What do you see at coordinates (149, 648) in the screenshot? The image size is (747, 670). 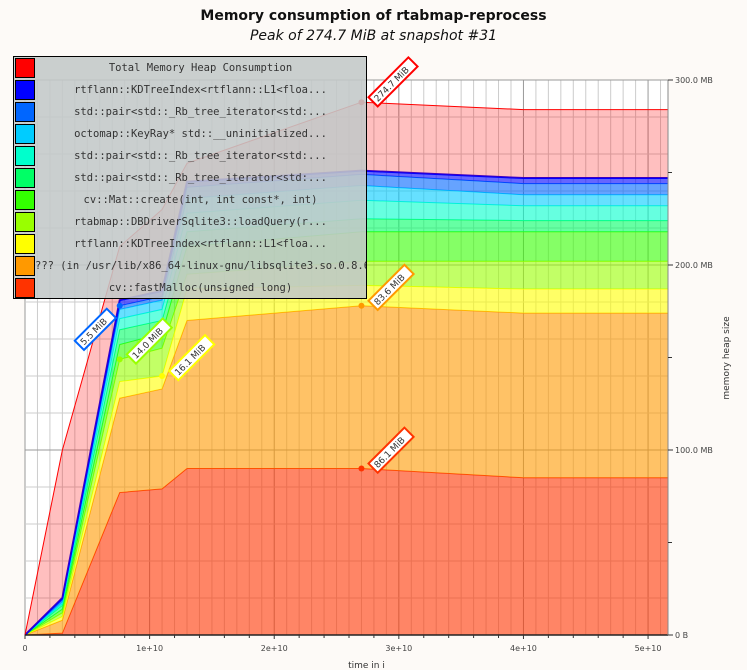 I see `x-tick-label: 1e+10` at bounding box center [149, 648].